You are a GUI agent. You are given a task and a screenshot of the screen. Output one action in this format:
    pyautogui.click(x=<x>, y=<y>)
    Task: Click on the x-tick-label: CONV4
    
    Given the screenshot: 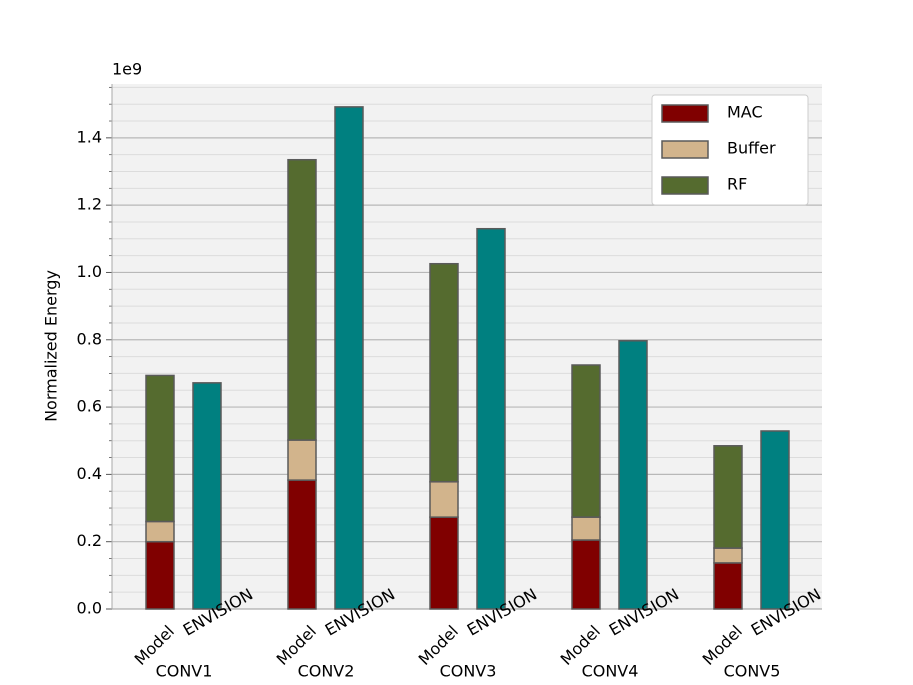 What is the action you would take?
    pyautogui.click(x=610, y=671)
    